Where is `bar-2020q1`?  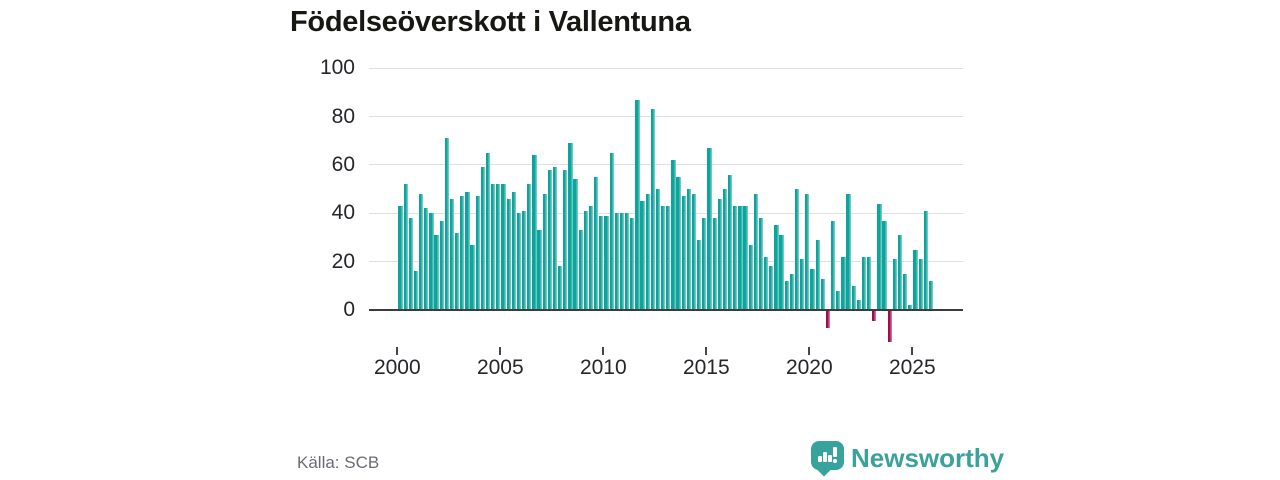
bar-2020q1 is located at coordinates (812, 289).